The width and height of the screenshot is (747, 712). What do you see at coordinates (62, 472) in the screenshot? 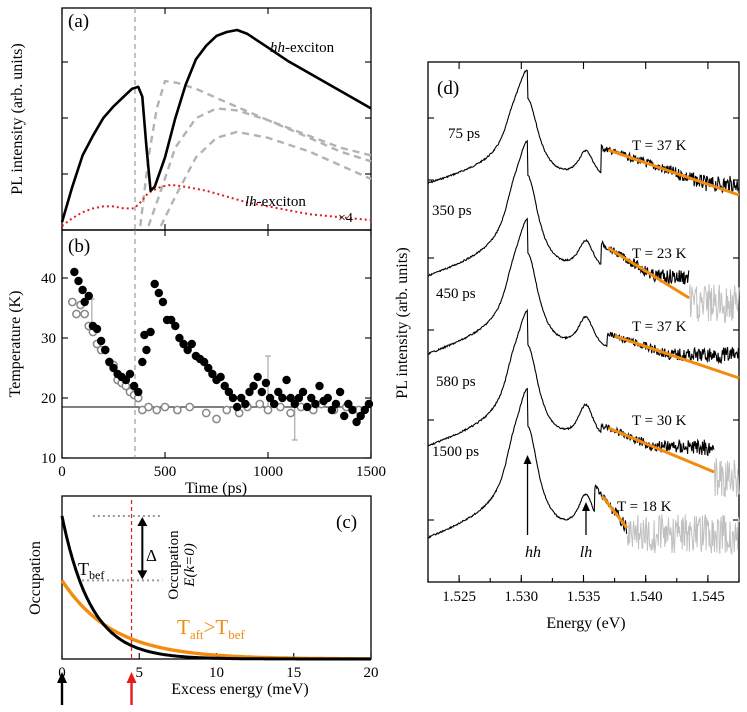
I see `panel-b-xtick-label: 0` at bounding box center [62, 472].